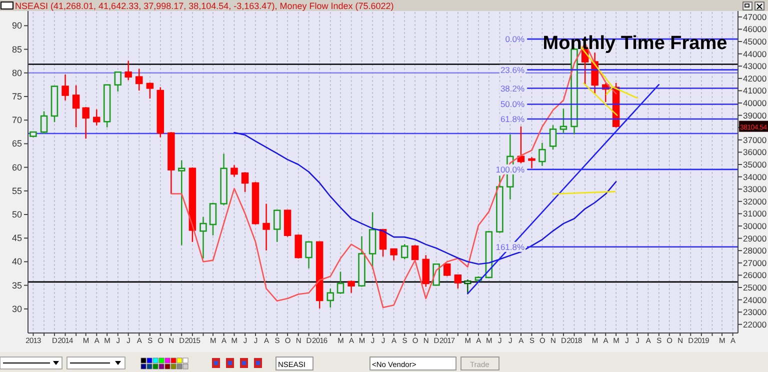 This screenshot has width=768, height=372. I want to click on y2-tick-label: 27000, so click(755, 263).